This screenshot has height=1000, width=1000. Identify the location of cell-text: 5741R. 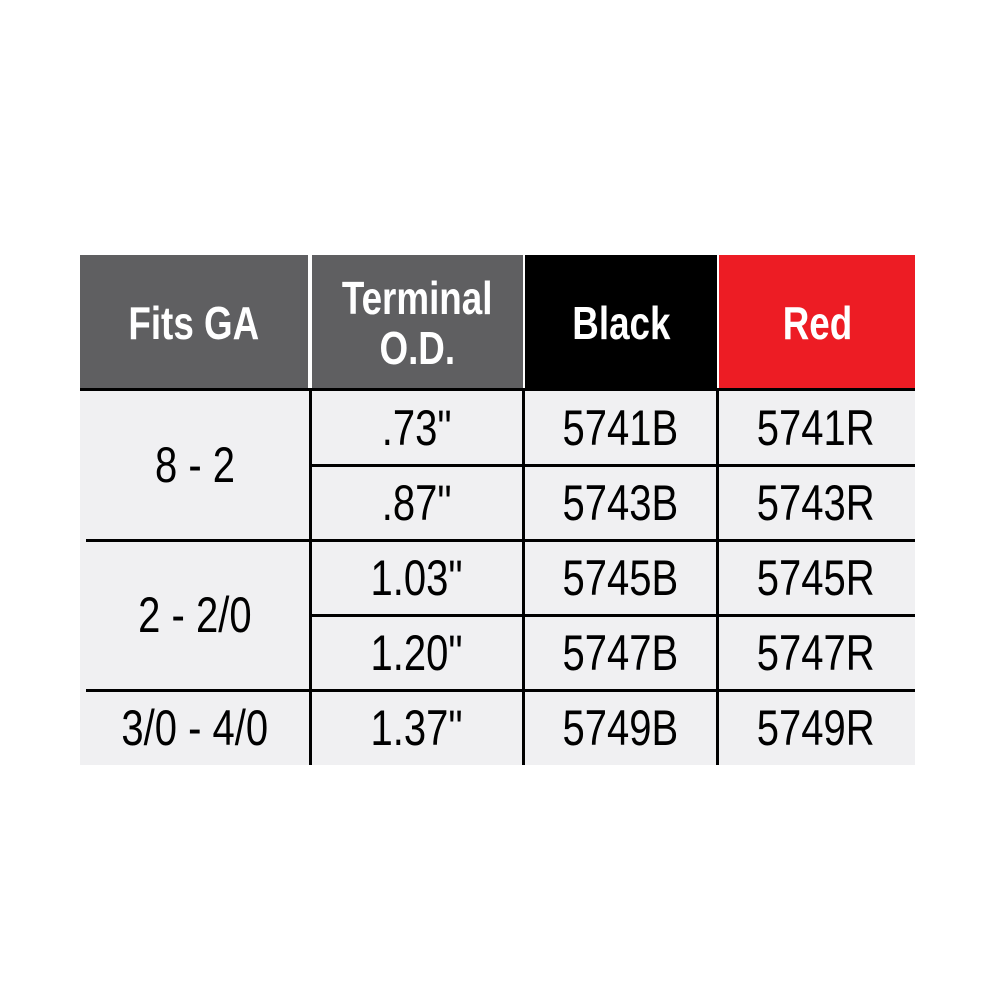
(816, 427).